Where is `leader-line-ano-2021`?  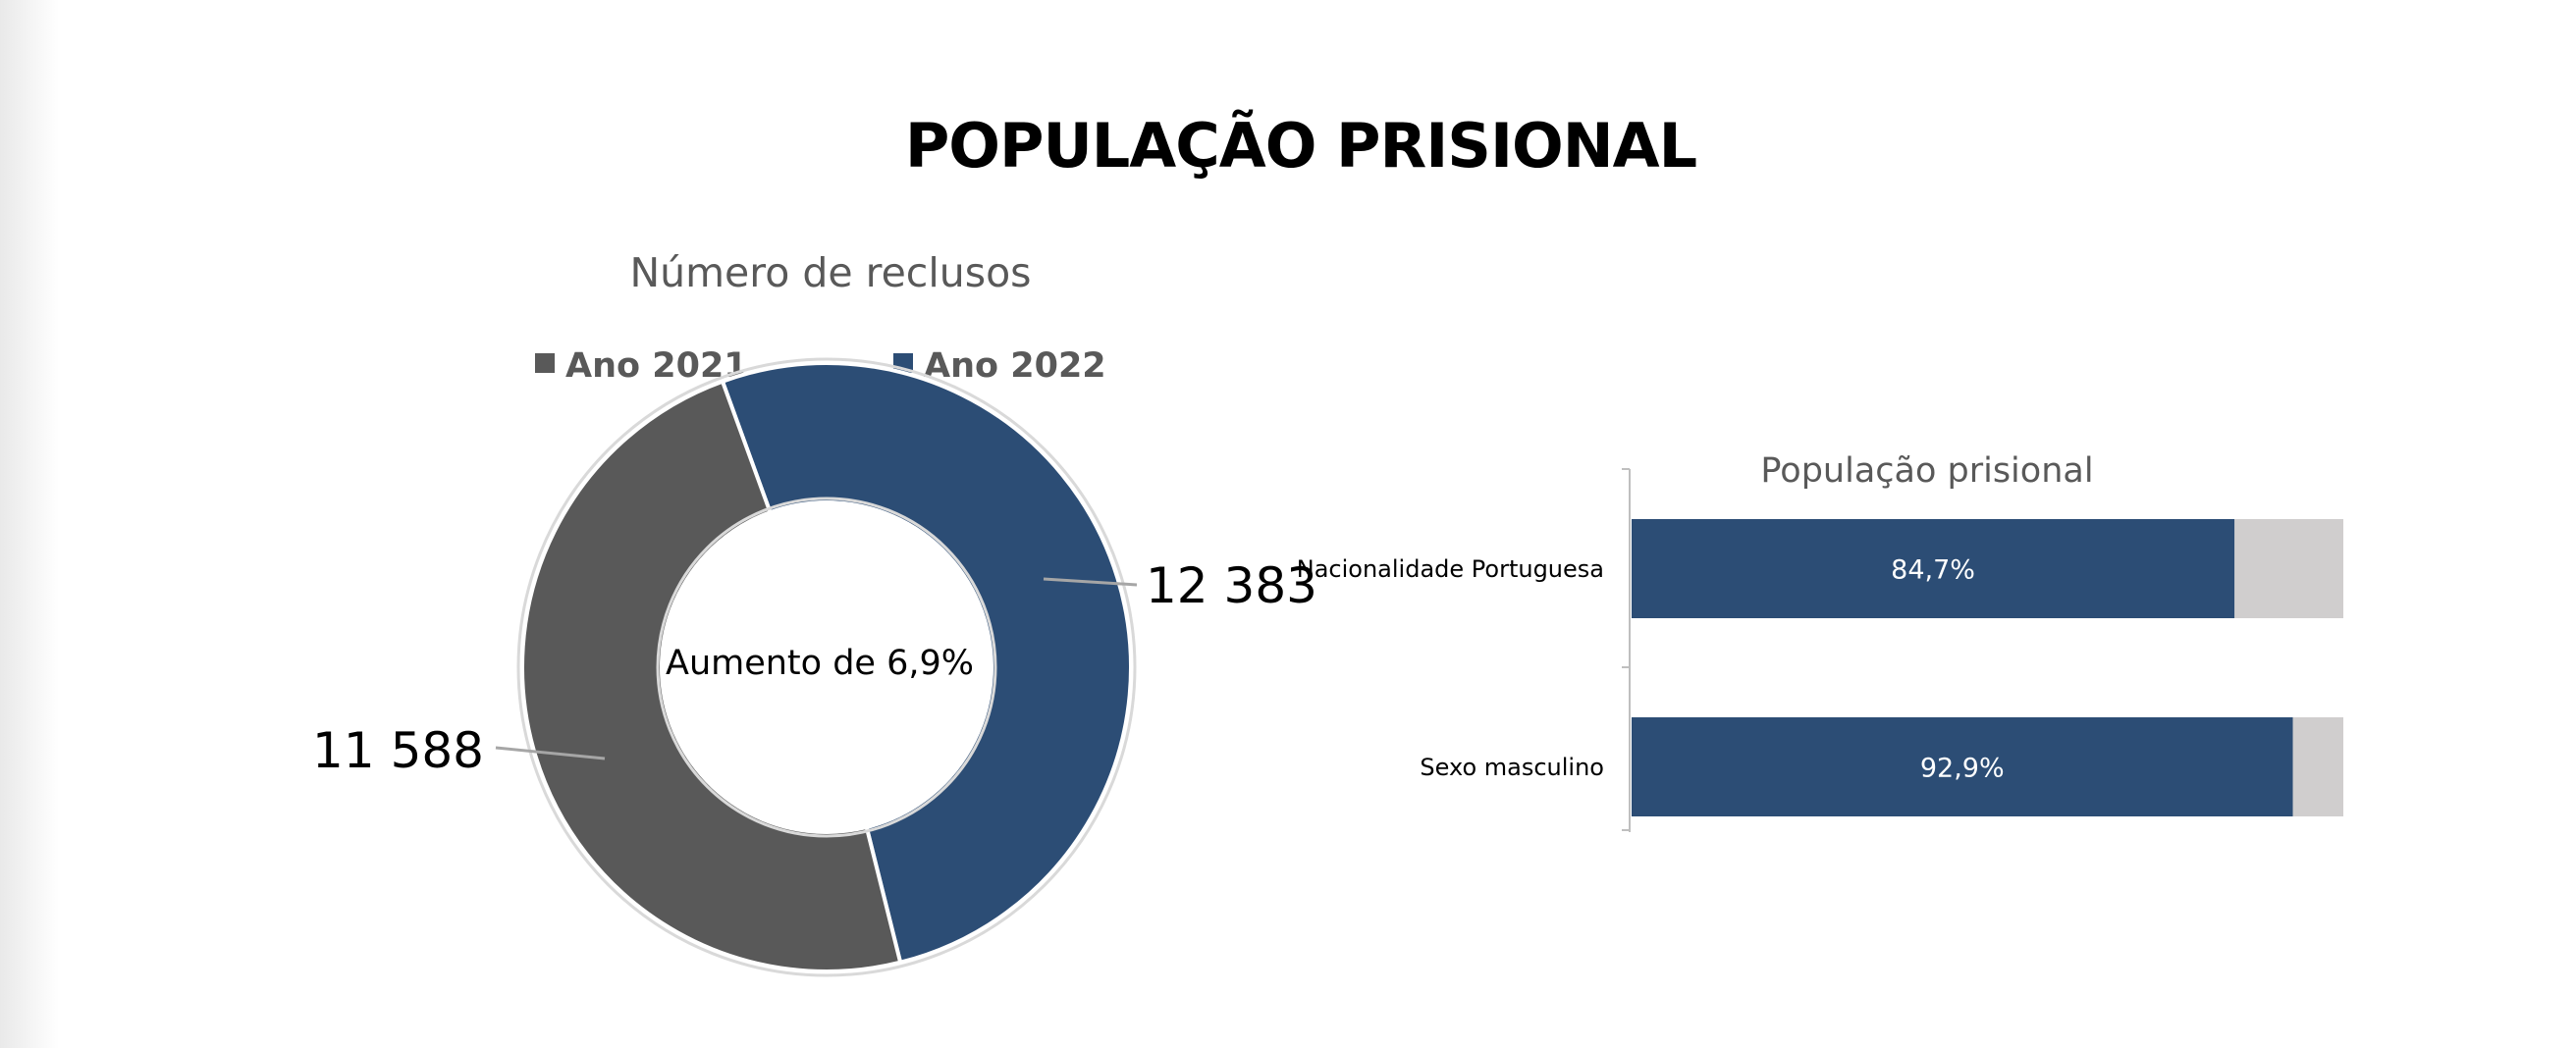
leader-line-ano-2021 is located at coordinates (550, 753).